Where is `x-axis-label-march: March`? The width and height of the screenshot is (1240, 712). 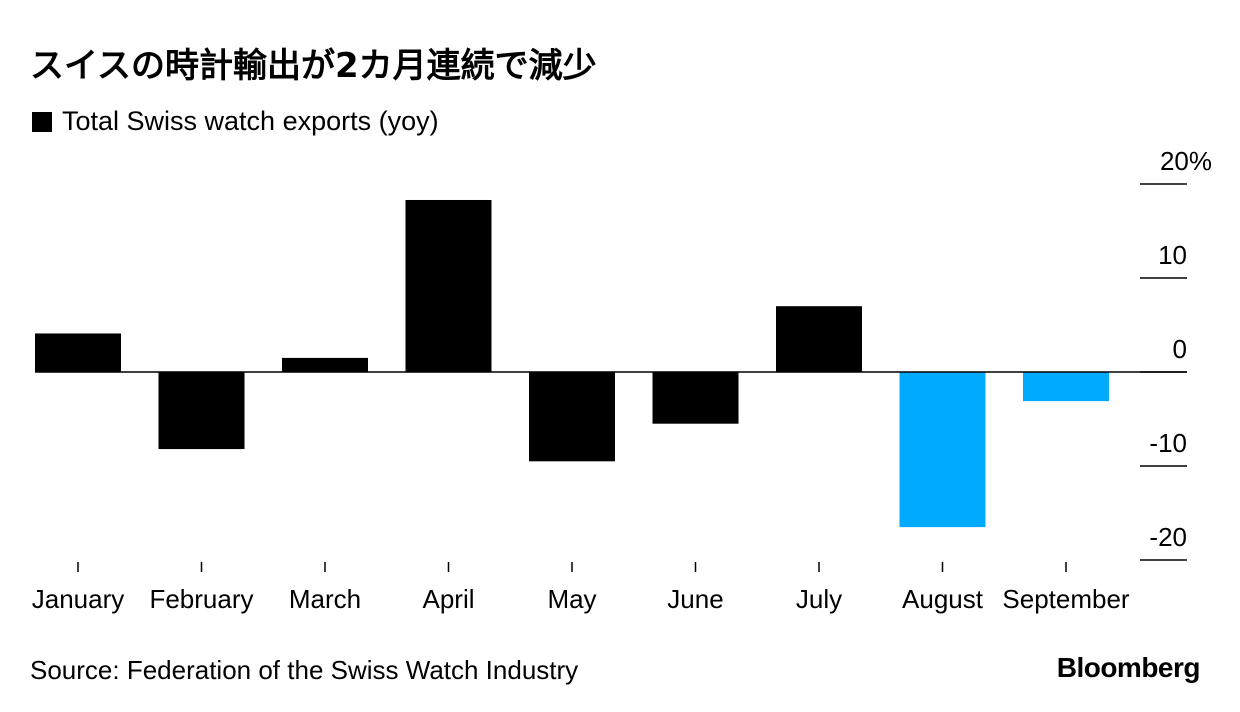
x-axis-label-march: March is located at coordinates (325, 599).